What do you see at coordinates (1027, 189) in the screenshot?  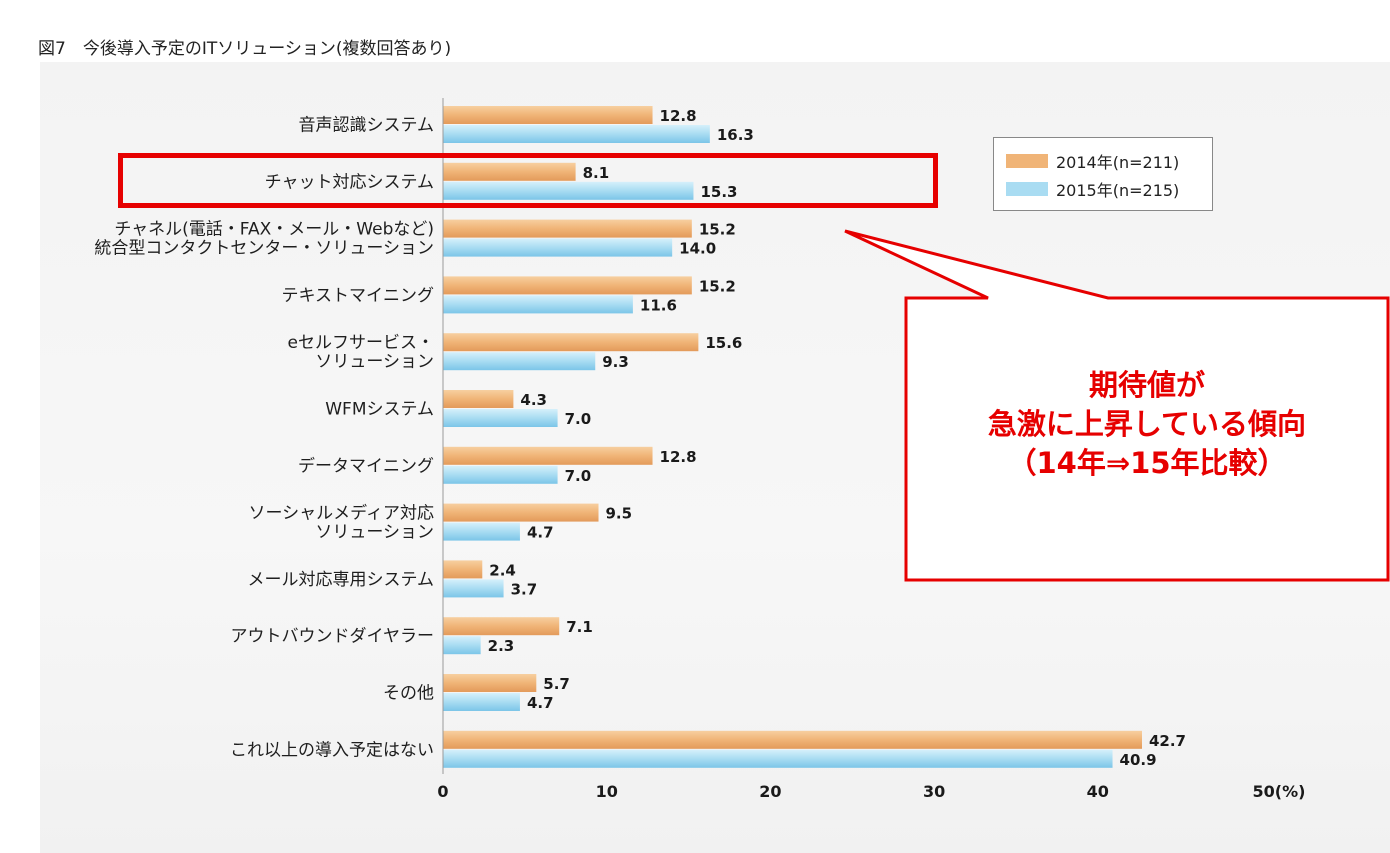 I see `legend-swatch-2015` at bounding box center [1027, 189].